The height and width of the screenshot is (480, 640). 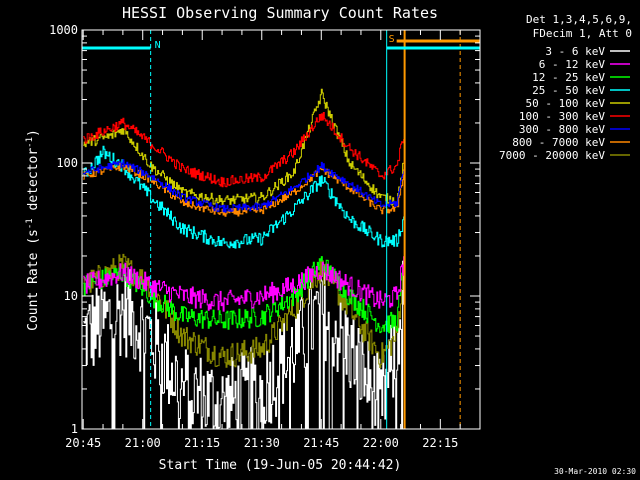 What do you see at coordinates (562, 129) in the screenshot?
I see `legend-label: 300 - 800 keV` at bounding box center [562, 129].